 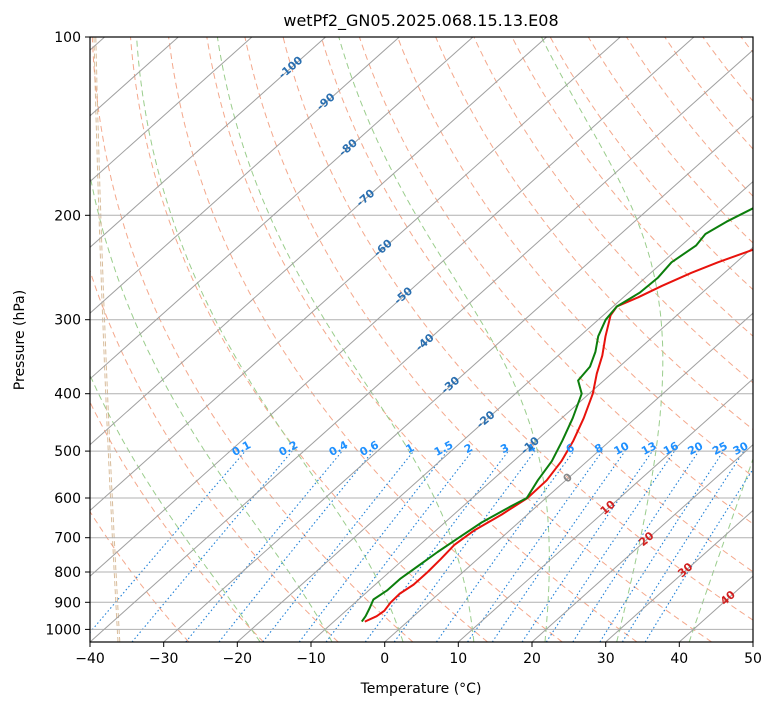 I want to click on mixing-ratio-label: 0.6, so click(x=370, y=448).